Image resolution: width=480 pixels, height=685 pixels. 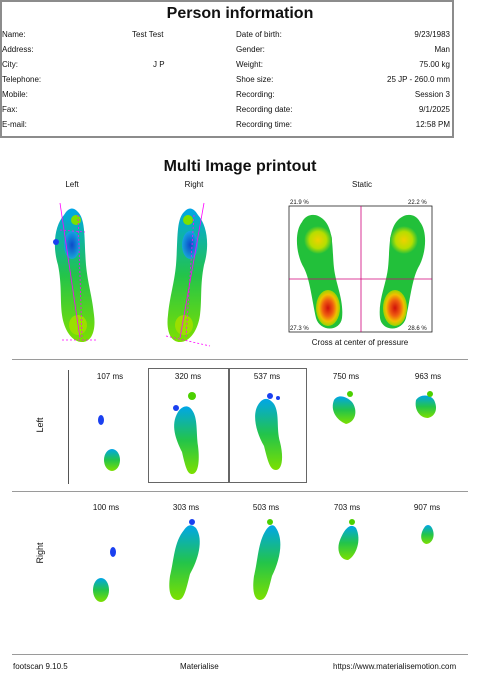 What do you see at coordinates (343, 67) in the screenshot?
I see `info-row-weight: Weight: 75.00 kg` at bounding box center [343, 67].